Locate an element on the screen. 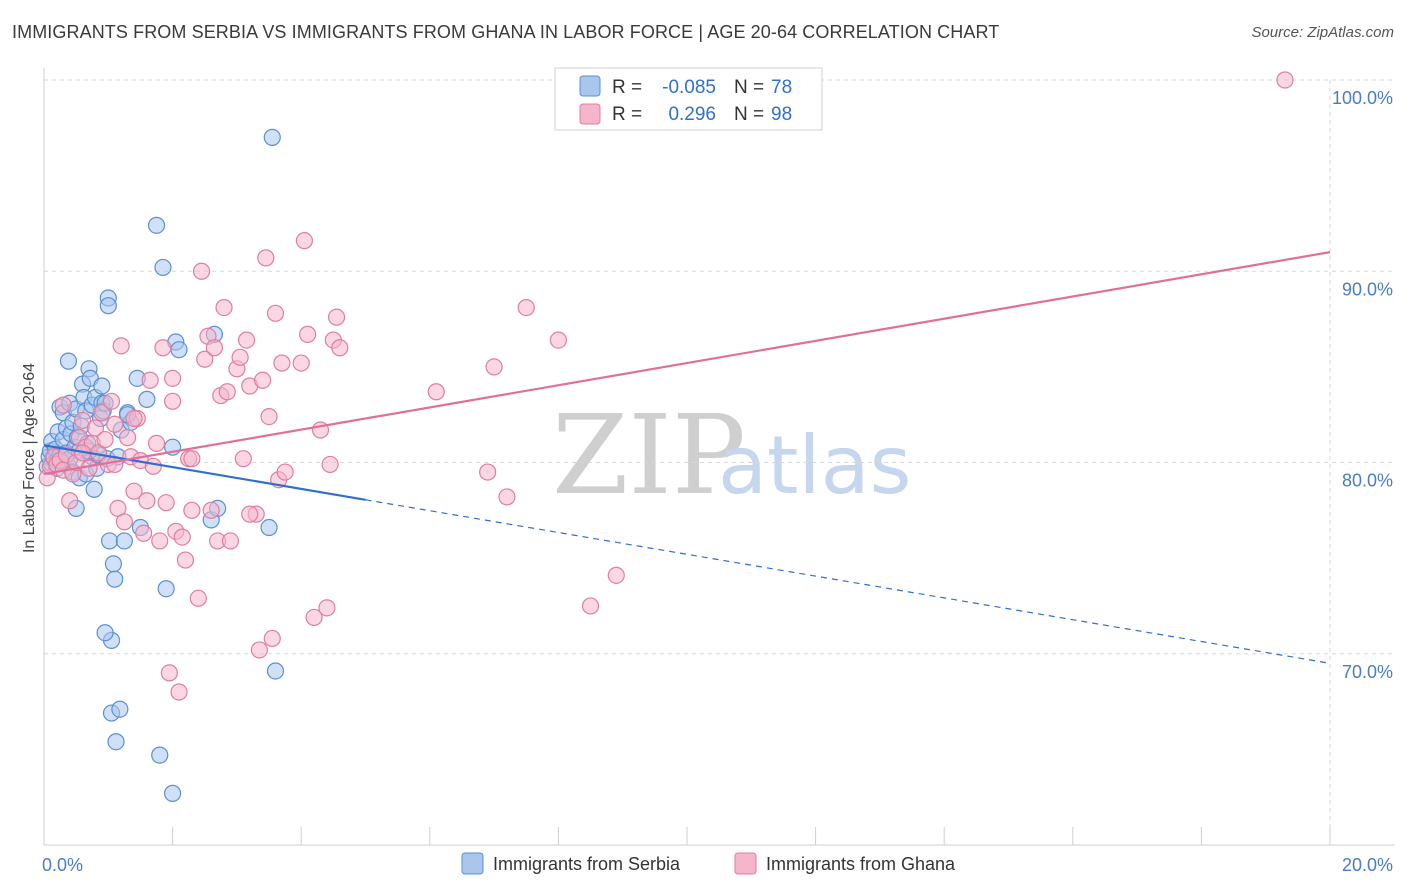 The height and width of the screenshot is (892, 1406). y-tick-labels: 70.0% 80.0% 90.0% 100.0% is located at coordinates (1362, 385).